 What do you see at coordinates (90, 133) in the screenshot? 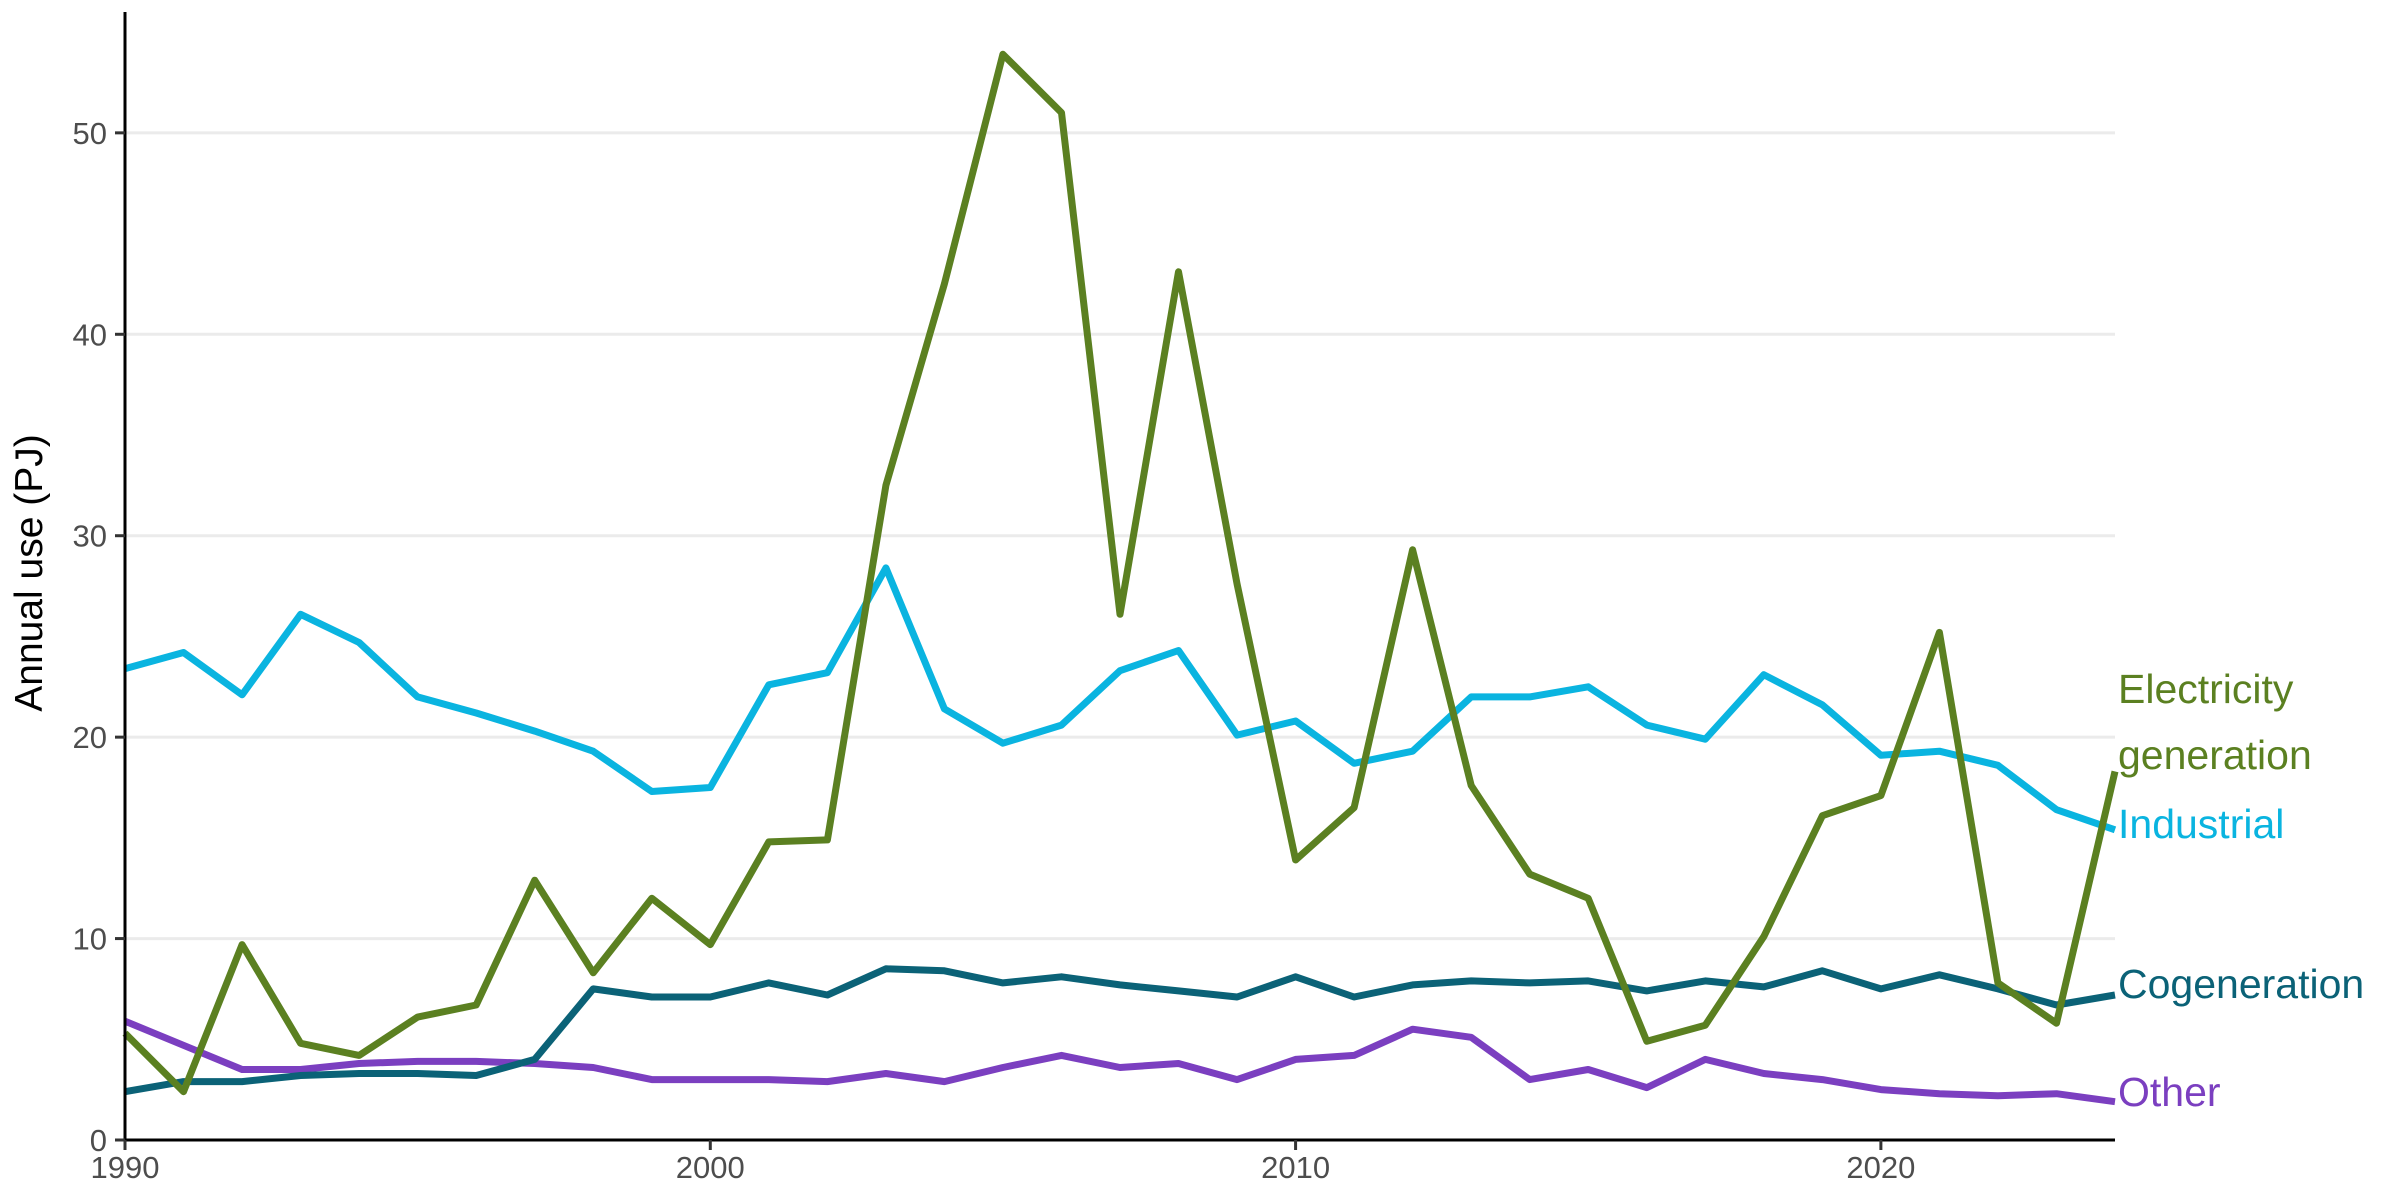
I see `y-tick-label-50: 50` at bounding box center [90, 133].